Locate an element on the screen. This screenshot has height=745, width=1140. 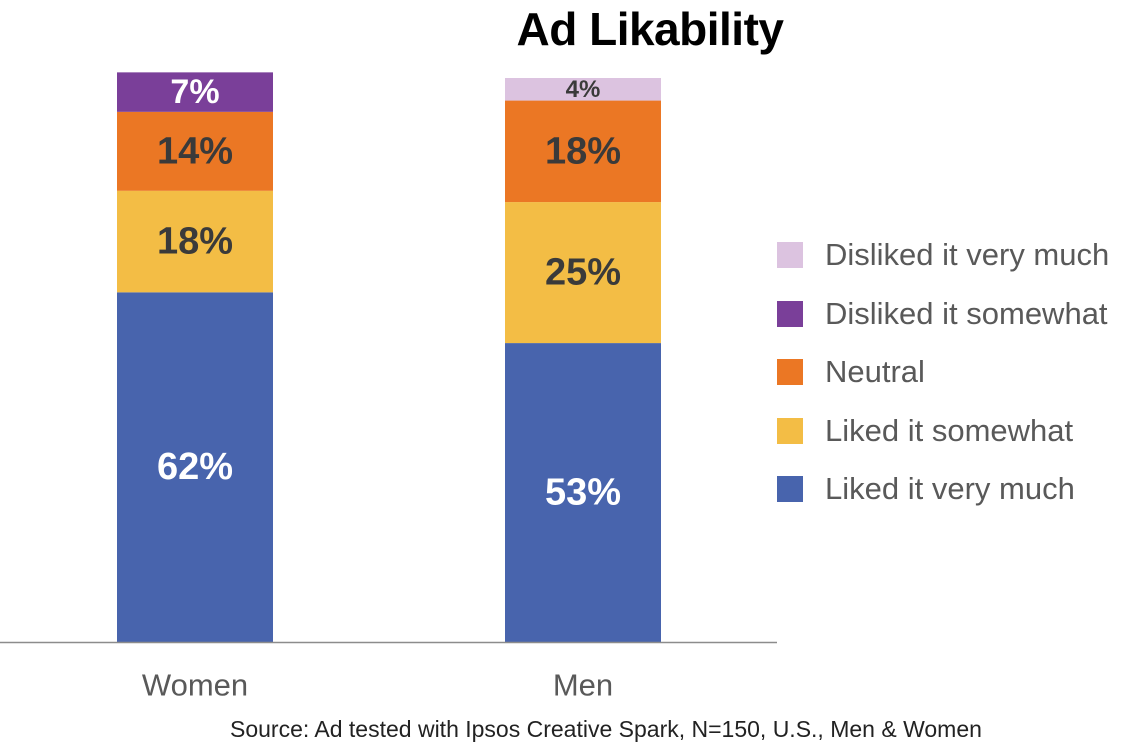
bar-segment-men-liked-it-very-much is located at coordinates (583, 492).